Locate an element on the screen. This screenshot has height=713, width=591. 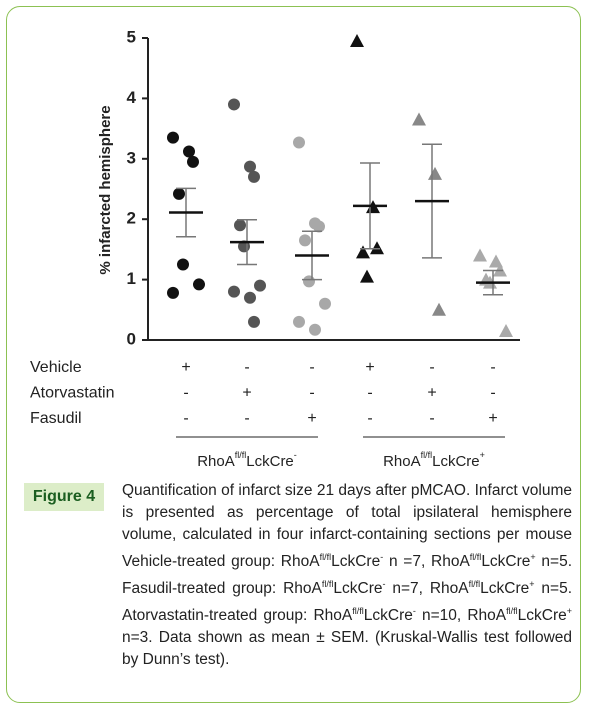
y-tick-label: 4 is located at coordinates (132, 97).